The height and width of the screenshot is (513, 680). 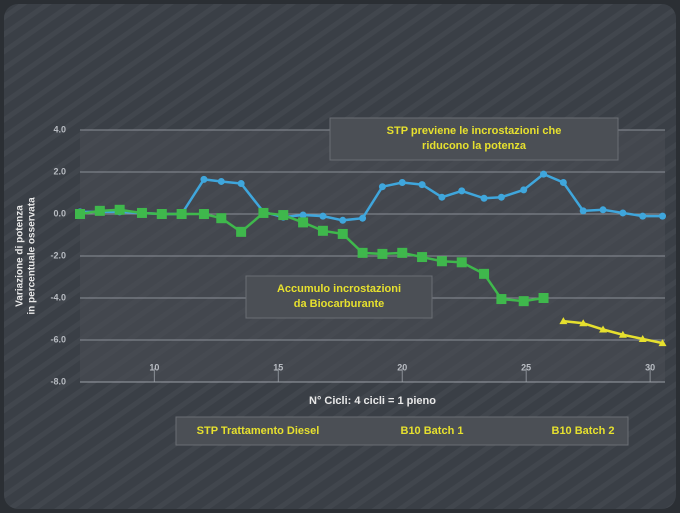 I want to click on legend-entry: B10 Batch 2, so click(x=583, y=431).